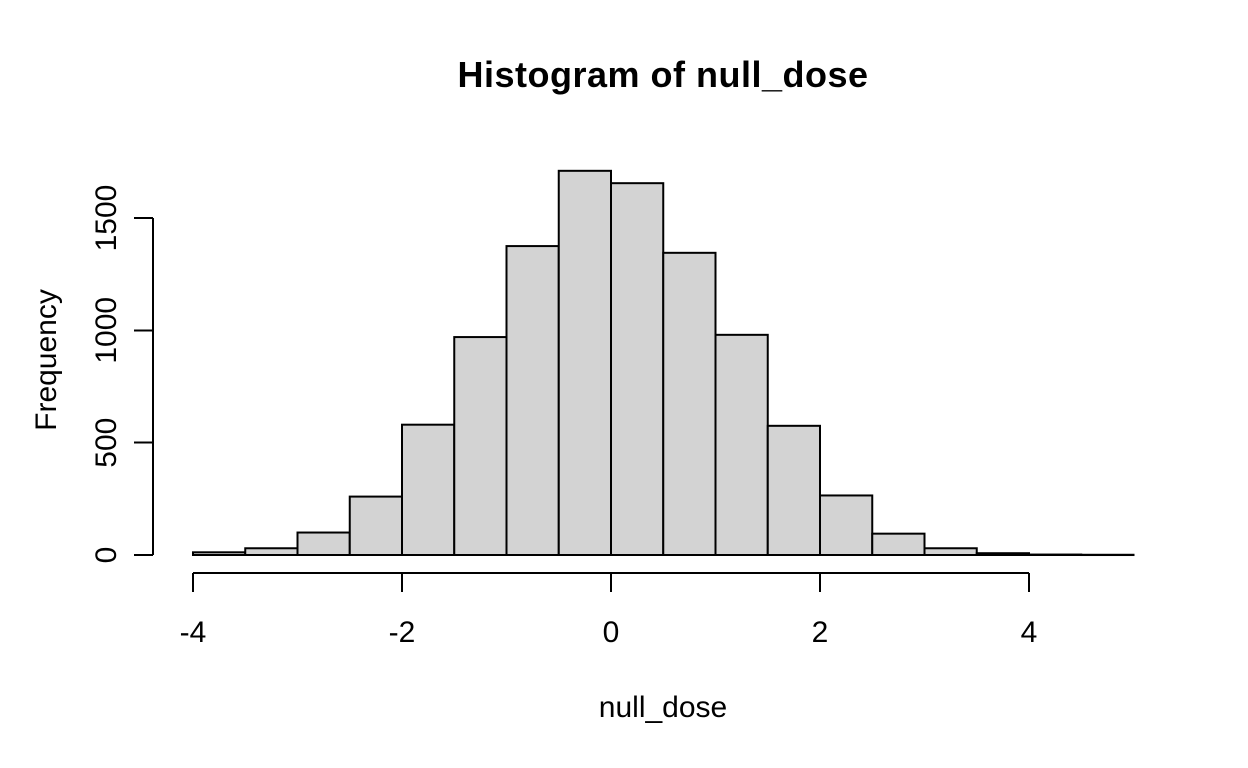 This screenshot has width=1248, height=768. What do you see at coordinates (106, 330) in the screenshot?
I see `y-tick-label: 1000` at bounding box center [106, 330].